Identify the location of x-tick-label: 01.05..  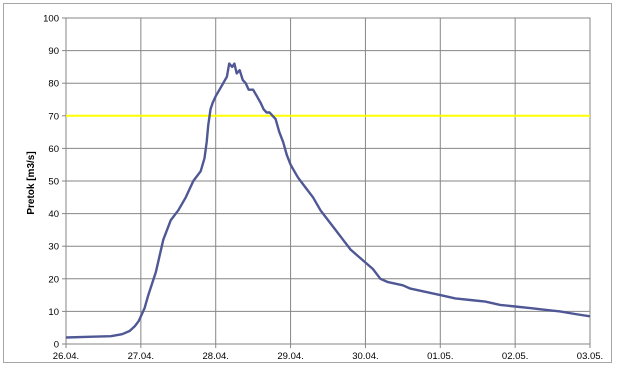
(440, 356).